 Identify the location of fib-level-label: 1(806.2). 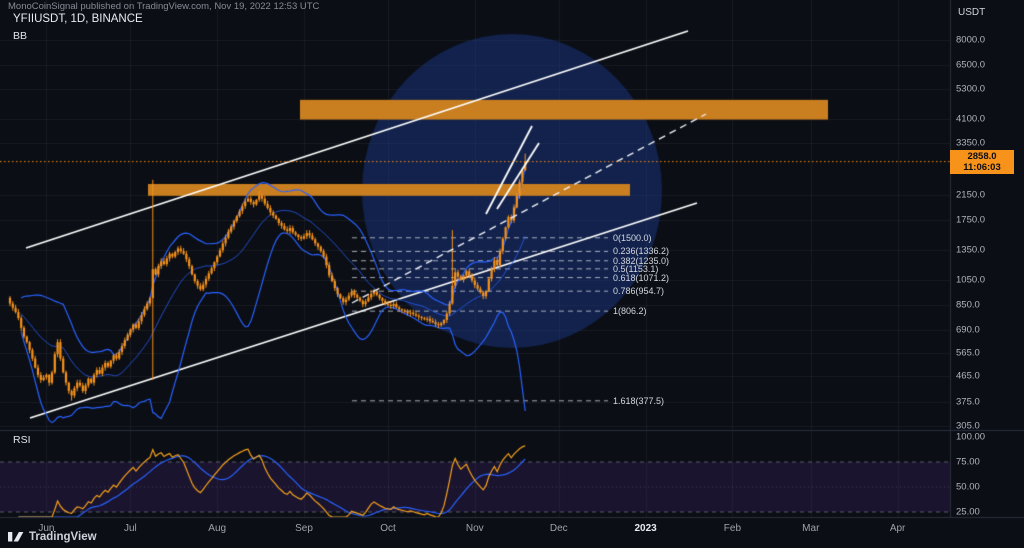
(630, 311).